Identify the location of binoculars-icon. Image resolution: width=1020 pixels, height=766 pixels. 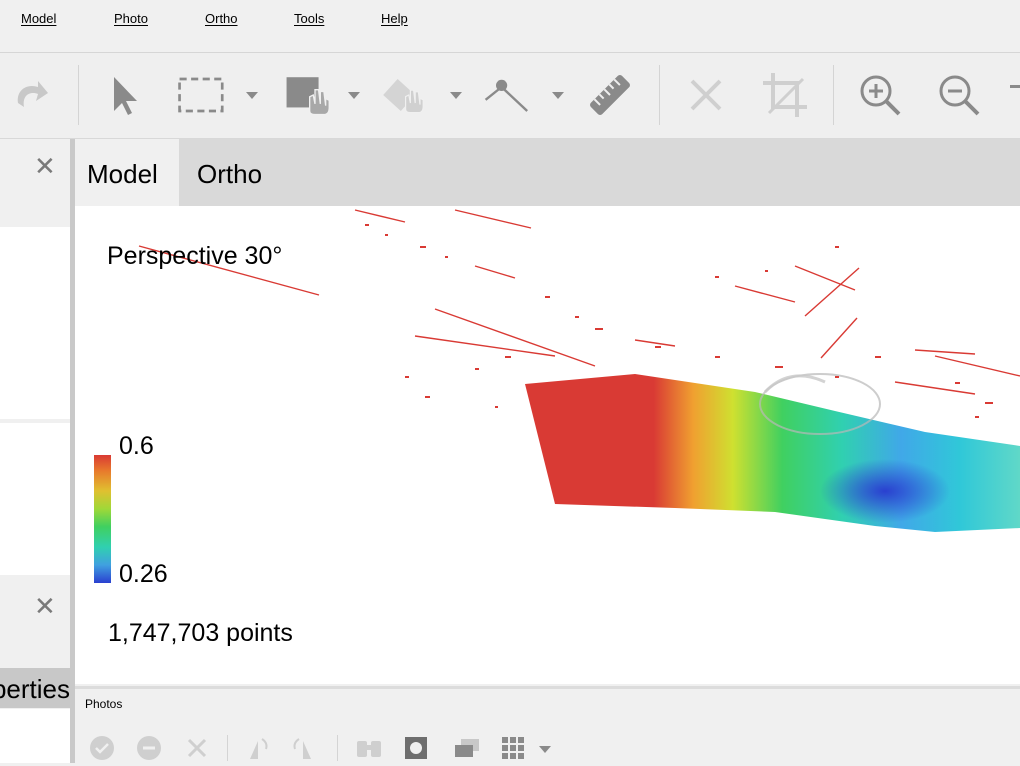
(369, 749).